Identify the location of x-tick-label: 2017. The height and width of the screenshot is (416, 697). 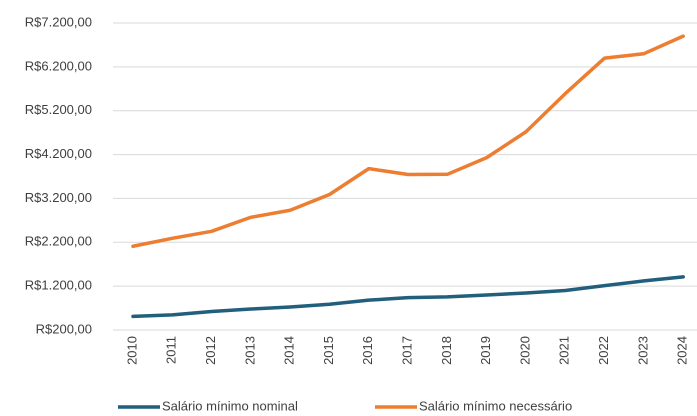
(407, 350).